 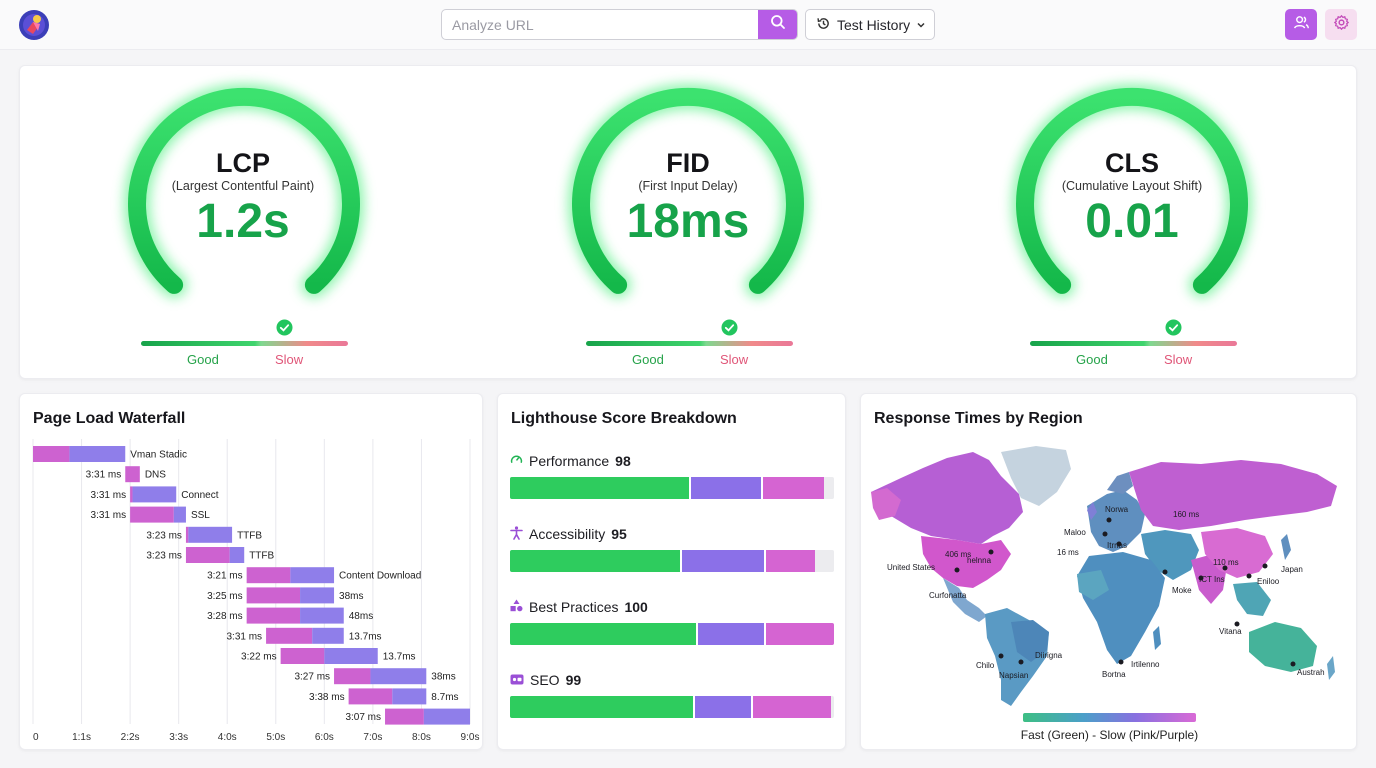 I want to click on region-scandinavia, so click(x=1120, y=483).